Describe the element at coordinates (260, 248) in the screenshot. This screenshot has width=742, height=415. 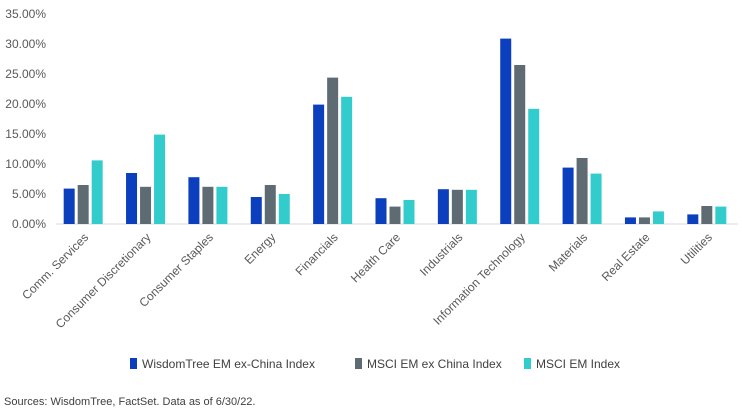
I see `x-category-label: Energy` at that location.